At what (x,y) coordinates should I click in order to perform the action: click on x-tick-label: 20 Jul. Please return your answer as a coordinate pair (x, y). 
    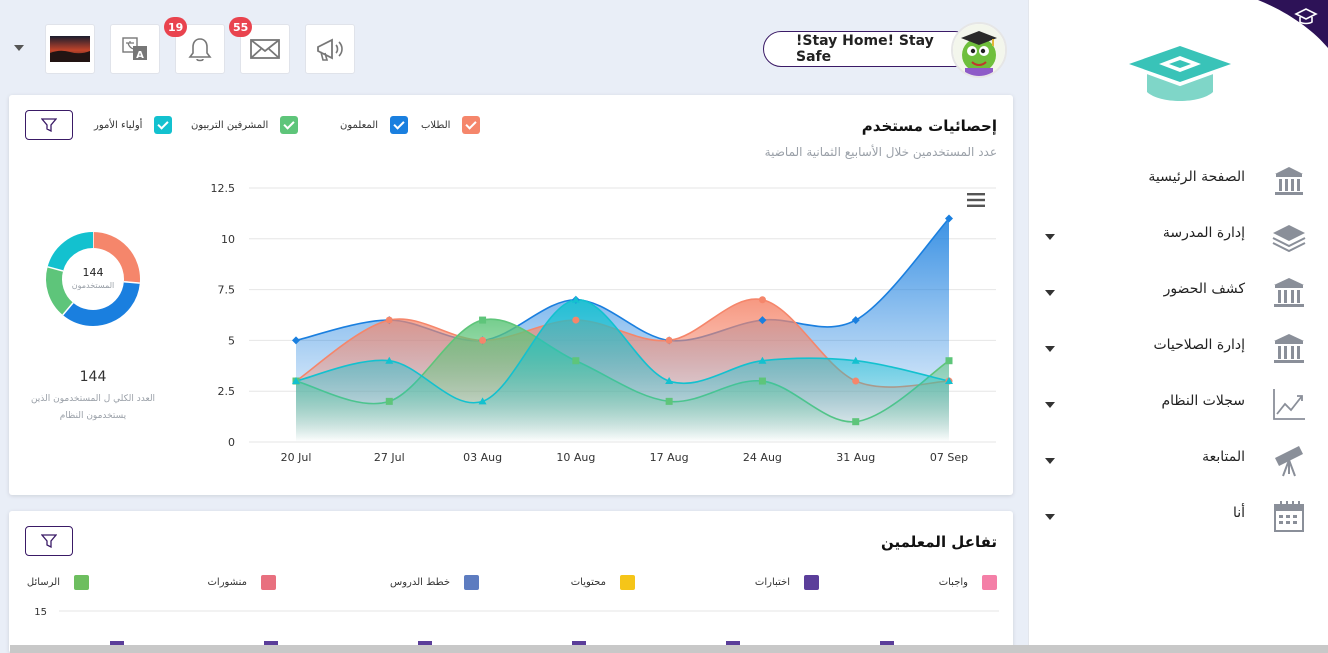
    Looking at the image, I should click on (296, 457).